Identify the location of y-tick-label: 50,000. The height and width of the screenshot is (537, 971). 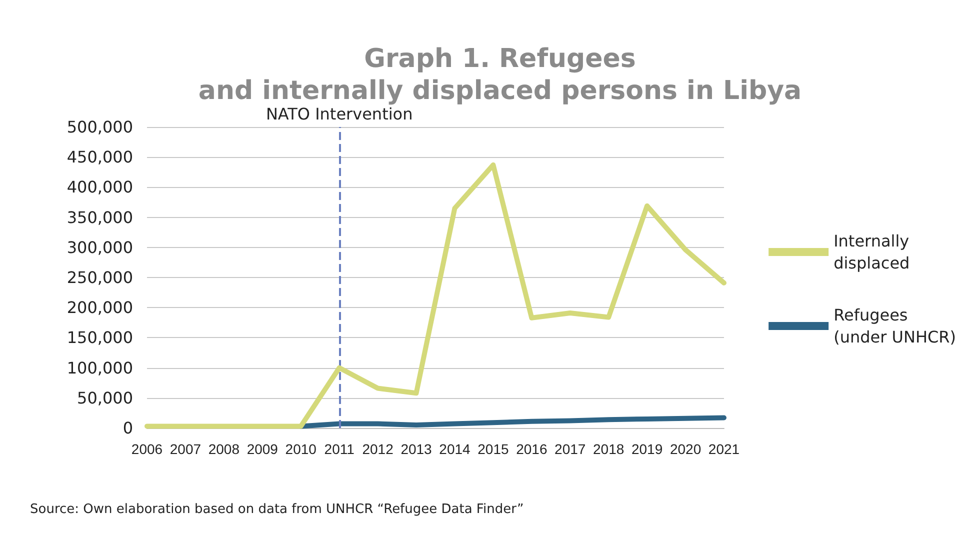
(105, 398).